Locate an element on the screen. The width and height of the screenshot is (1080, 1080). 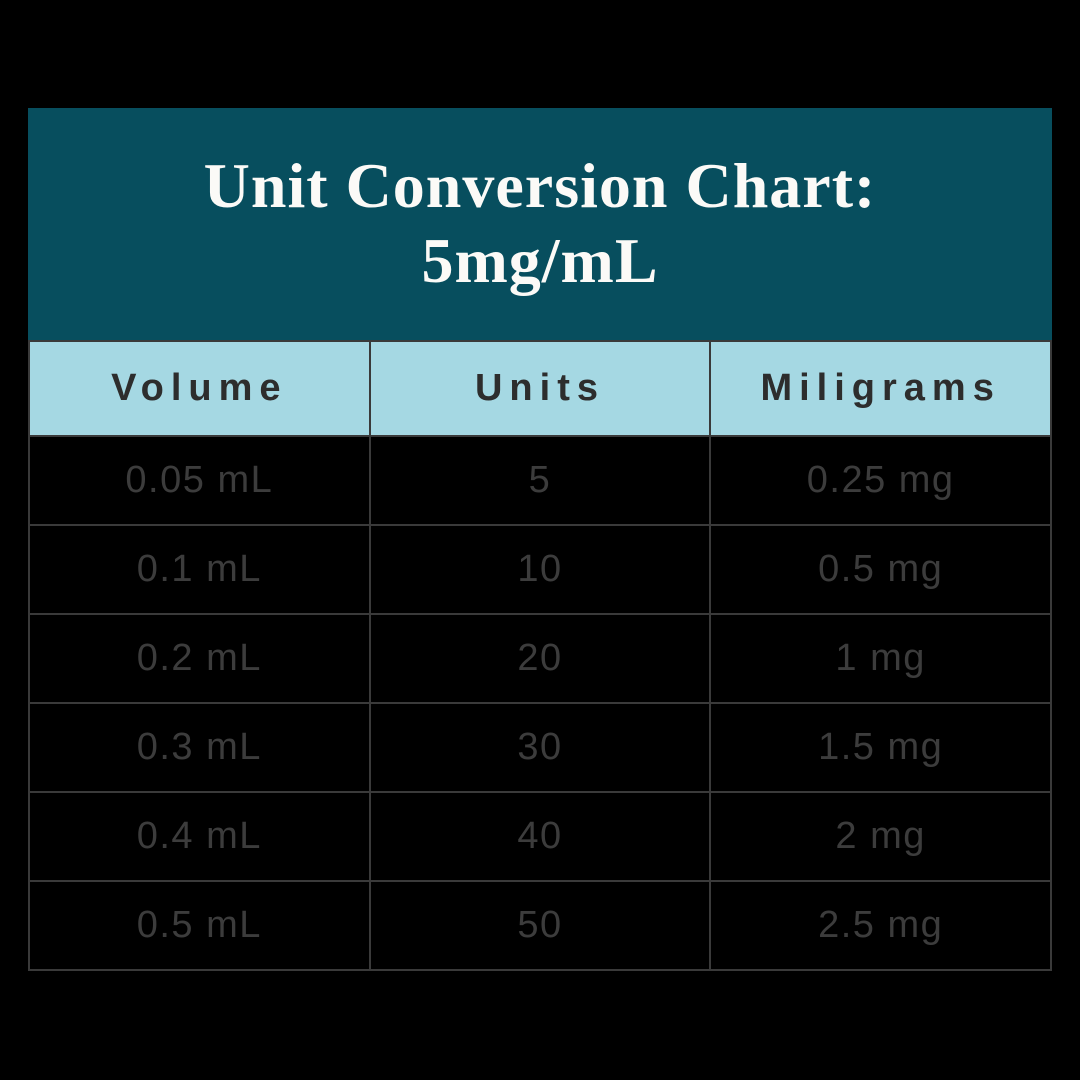
cell-milligrams: 1.5 mg is located at coordinates (880, 747).